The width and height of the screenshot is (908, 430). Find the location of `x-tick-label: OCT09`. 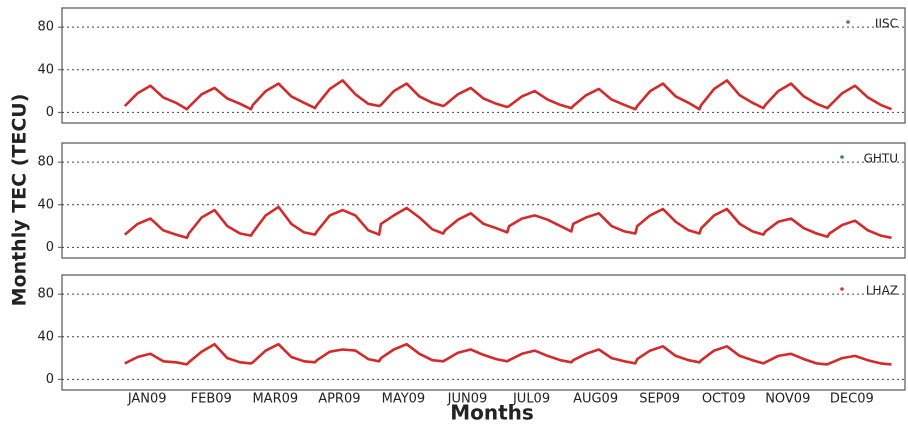

x-tick-label: OCT09 is located at coordinates (724, 399).